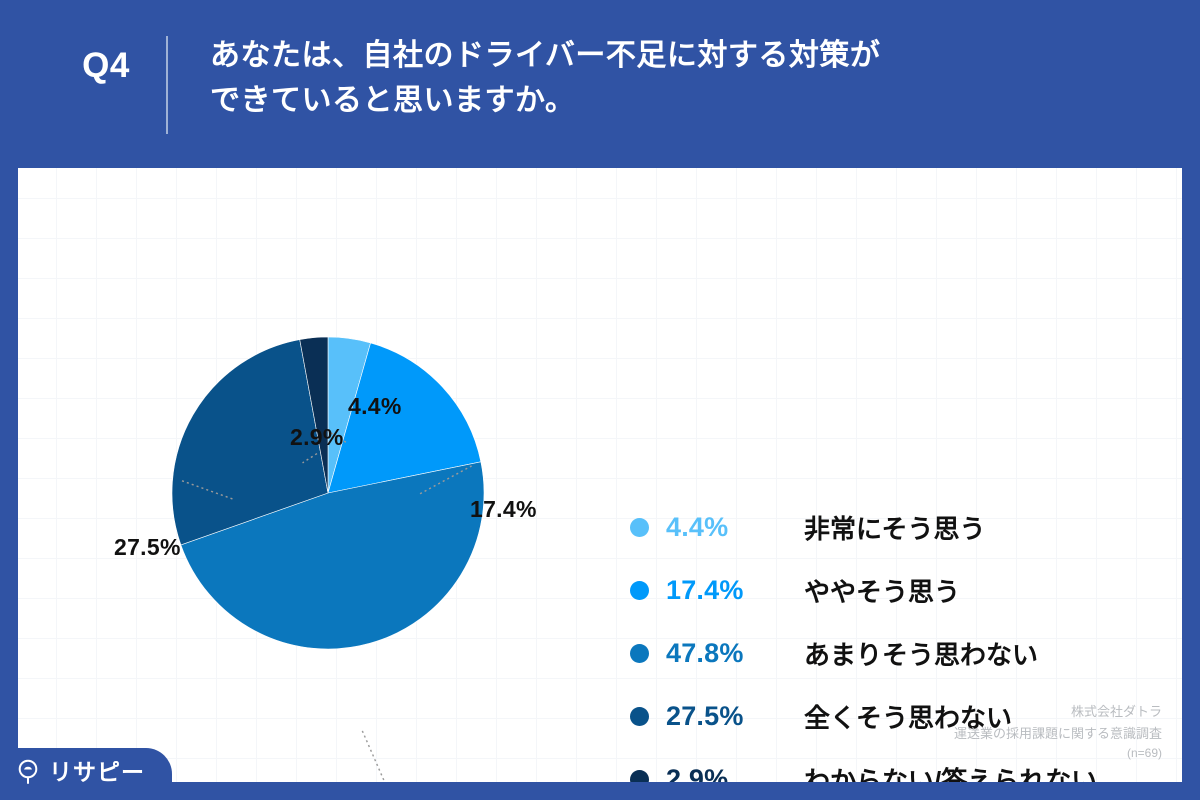 The image size is (1200, 800). I want to click on brand-logo-text: リサピー, so click(97, 771).